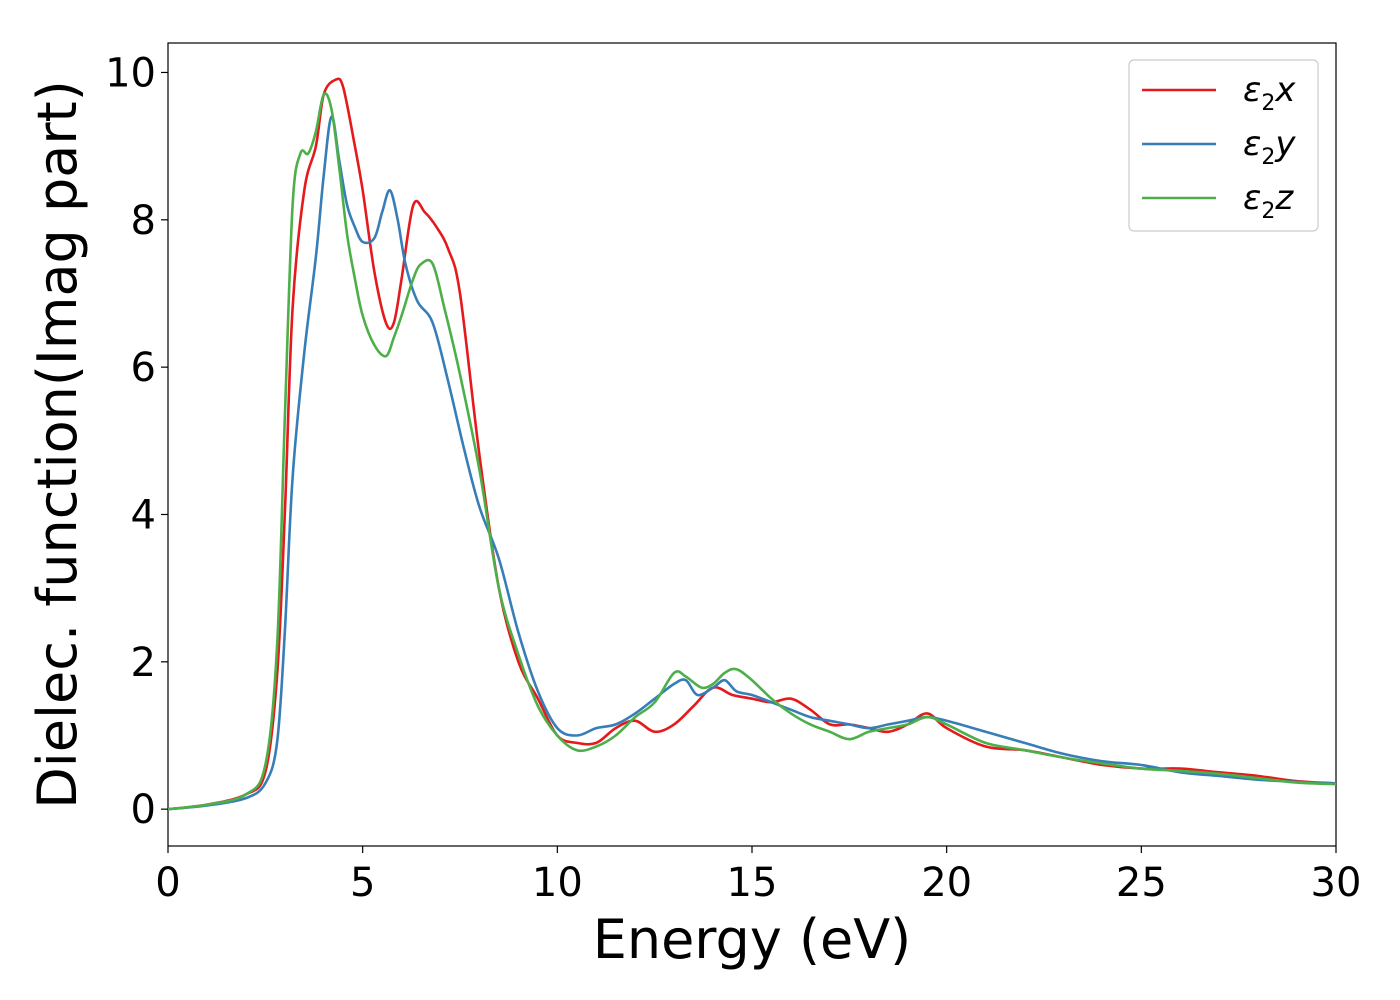 This screenshot has height=1000, width=1400. Describe the element at coordinates (1336, 883) in the screenshot. I see `x-tick-label: 30` at that location.